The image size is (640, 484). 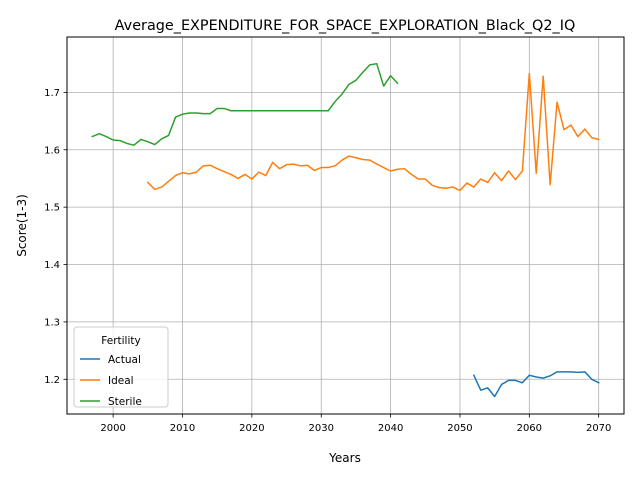 I want to click on x-tick-label: 2020, so click(x=251, y=428).